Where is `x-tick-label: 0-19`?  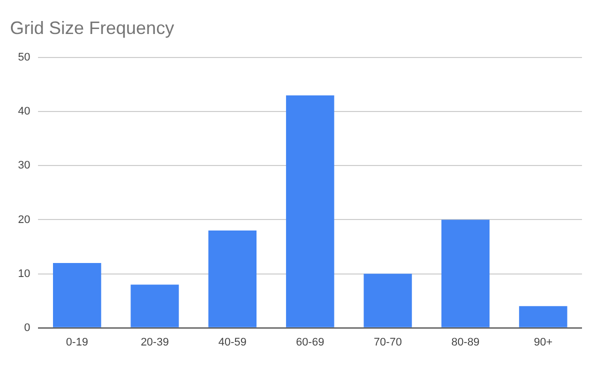 x-tick-label: 0-19 is located at coordinates (77, 342).